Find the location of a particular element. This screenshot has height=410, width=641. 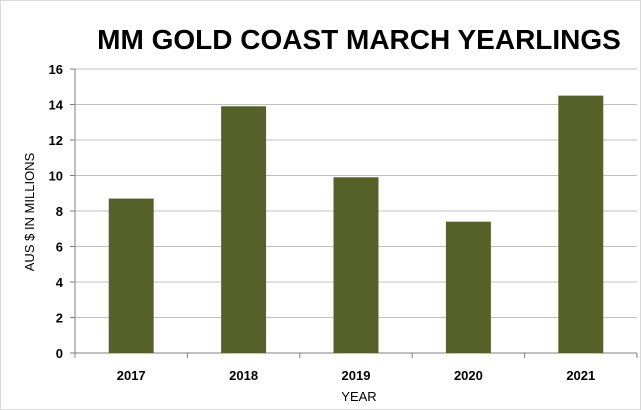

y-axis-title: AUS $ IN MILLIONS is located at coordinates (29, 211).